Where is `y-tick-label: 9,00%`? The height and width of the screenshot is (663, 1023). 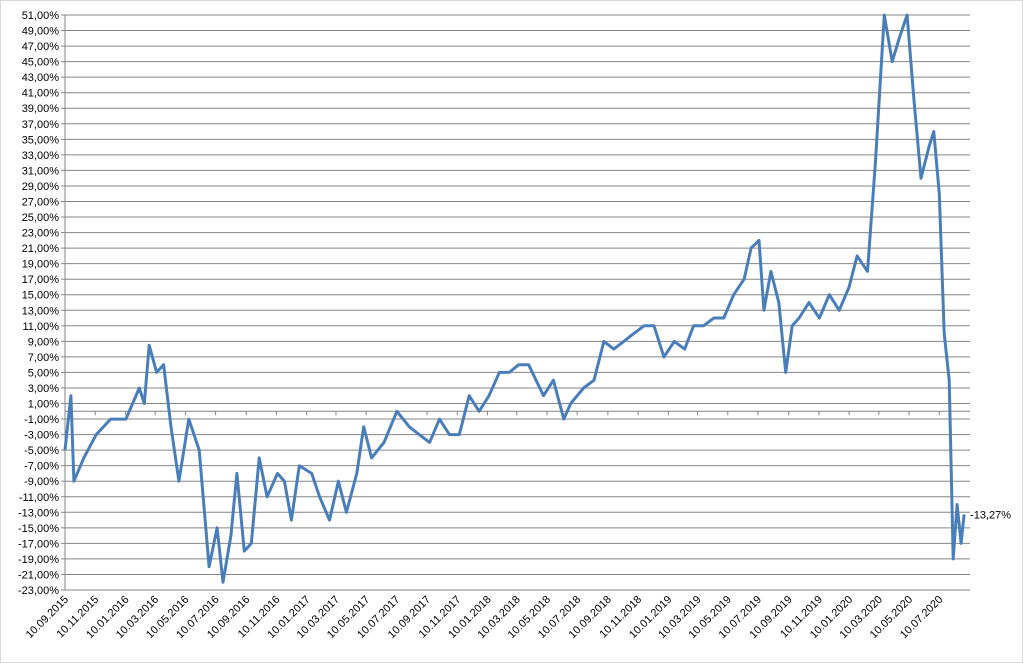 y-tick-label: 9,00% is located at coordinates (43, 342).